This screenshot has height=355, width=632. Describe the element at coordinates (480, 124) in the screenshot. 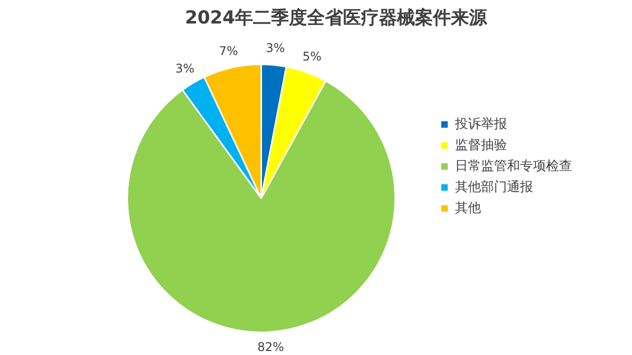

I see `legend-label: 投诉举报` at that location.